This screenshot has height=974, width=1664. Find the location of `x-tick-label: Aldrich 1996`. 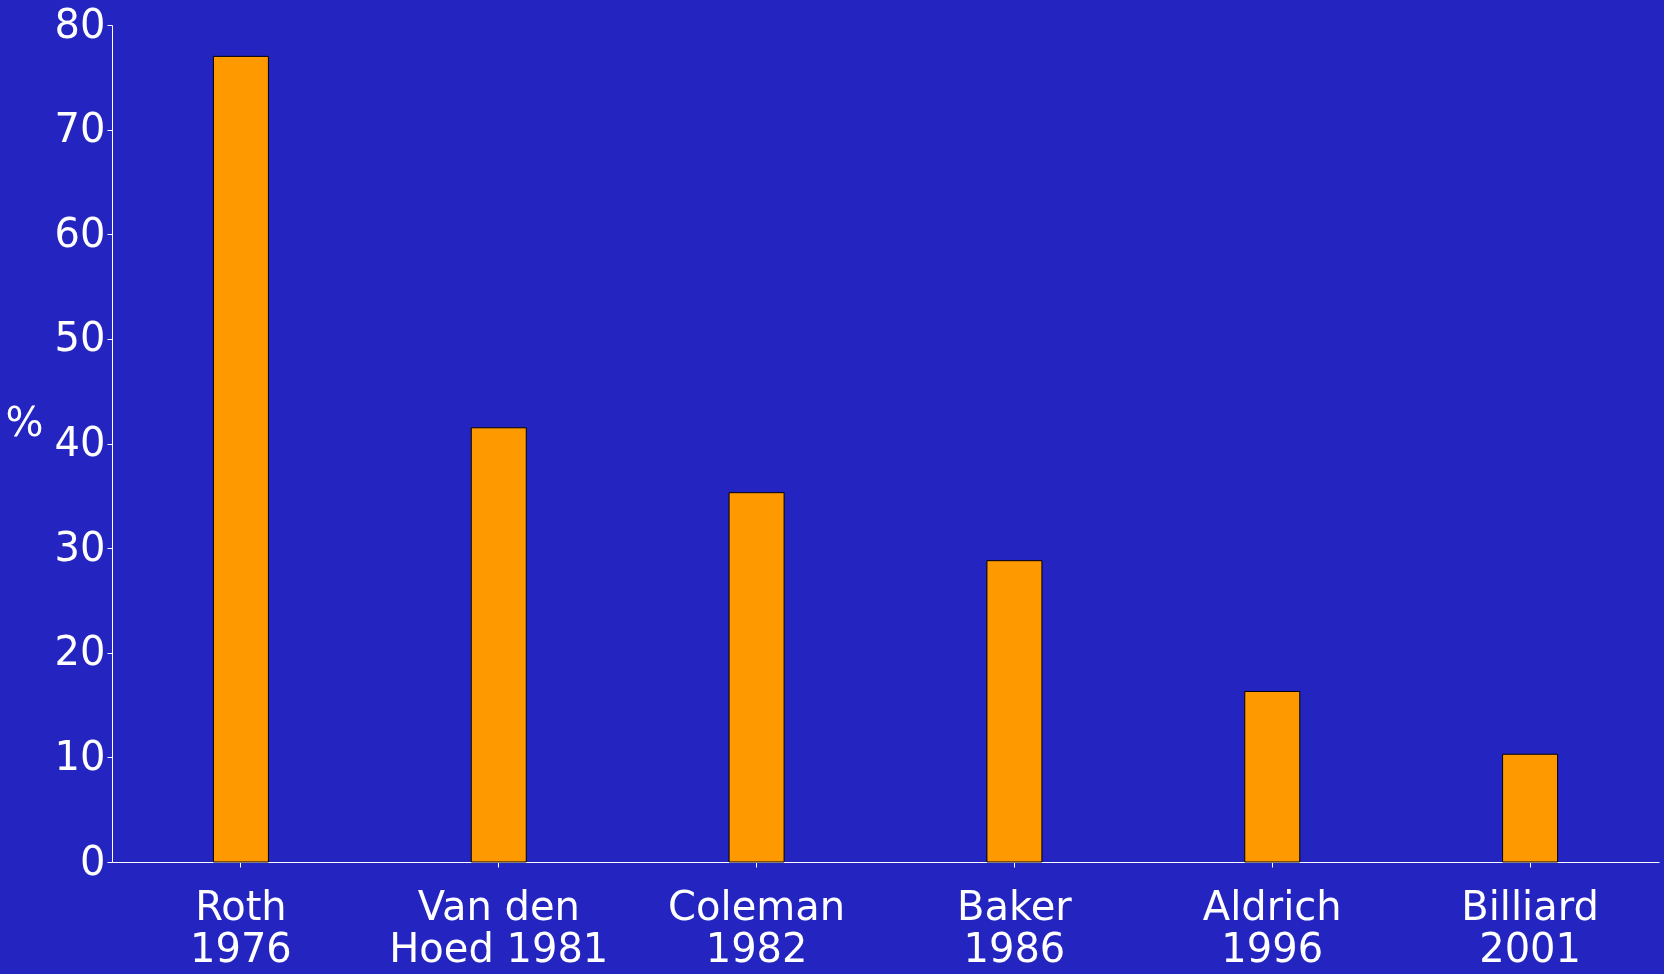

x-tick-label: Aldrich 1996 is located at coordinates (1272, 926).